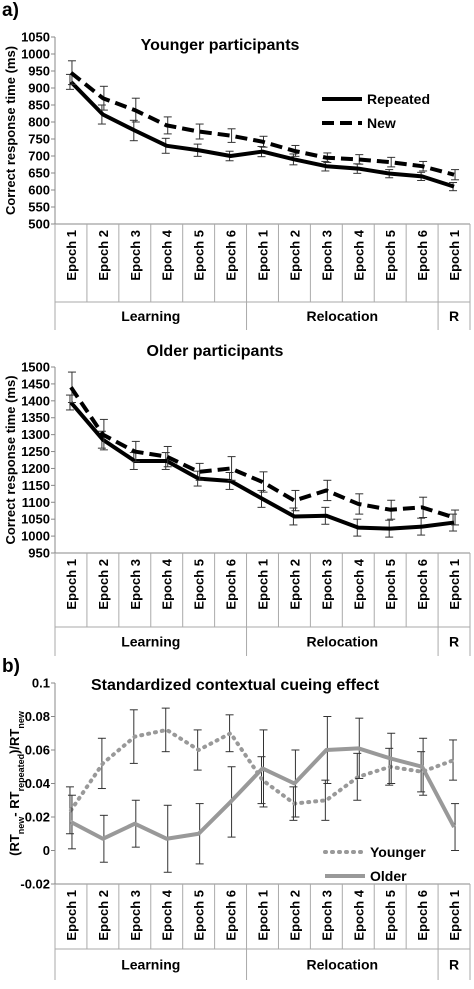 The height and width of the screenshot is (989, 474). What do you see at coordinates (35, 451) in the screenshot?
I see `y-tick-label: 1250` at bounding box center [35, 451].